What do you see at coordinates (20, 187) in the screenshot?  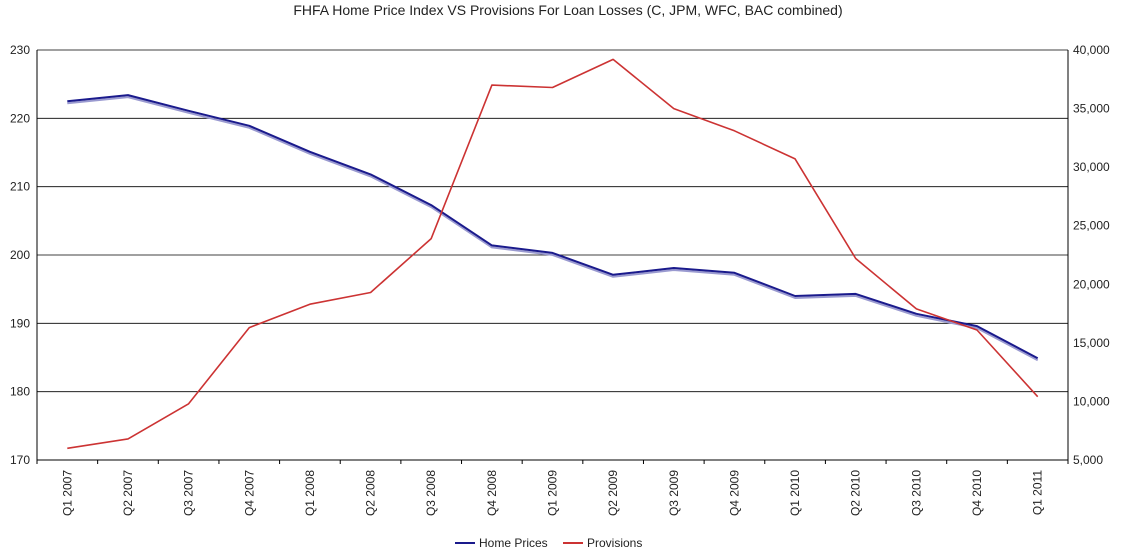 I see `left-tick-label: 210` at bounding box center [20, 187].